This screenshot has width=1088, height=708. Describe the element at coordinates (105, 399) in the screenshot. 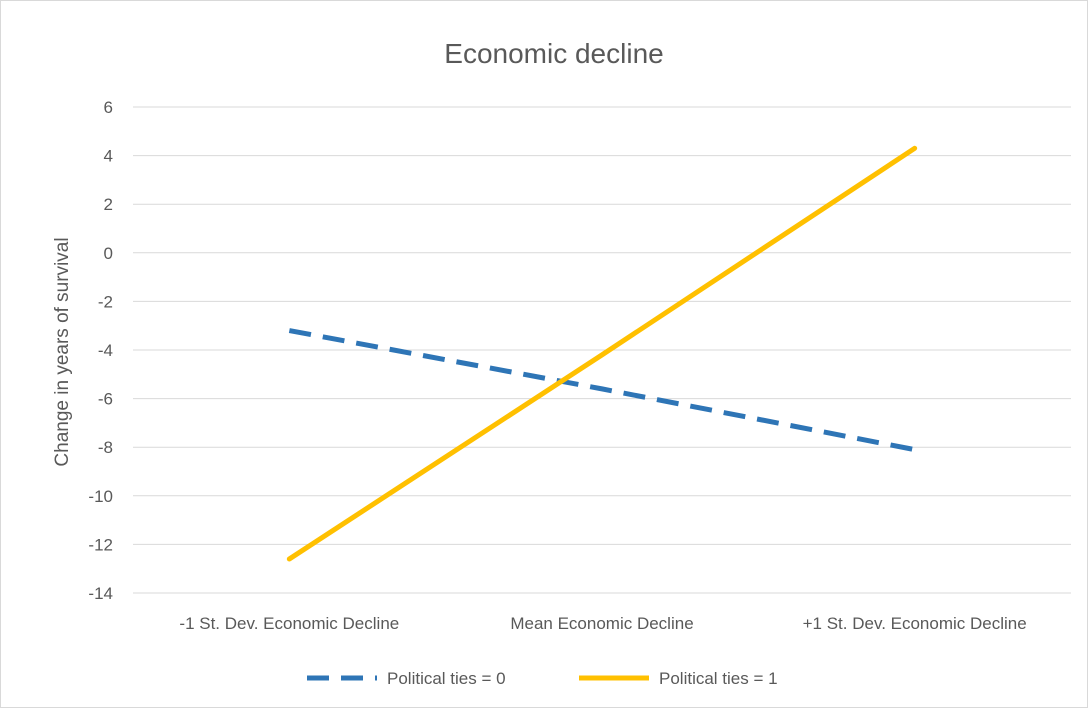

I see `y-tick-label: -6` at that location.